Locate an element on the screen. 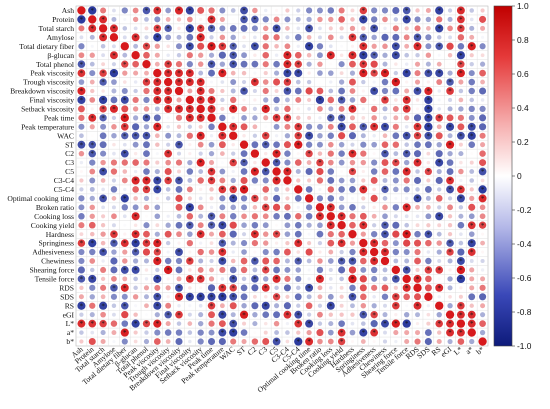 Image resolution: width=550 pixels, height=409 pixels. y-tick-label: Hardness is located at coordinates (60, 234).